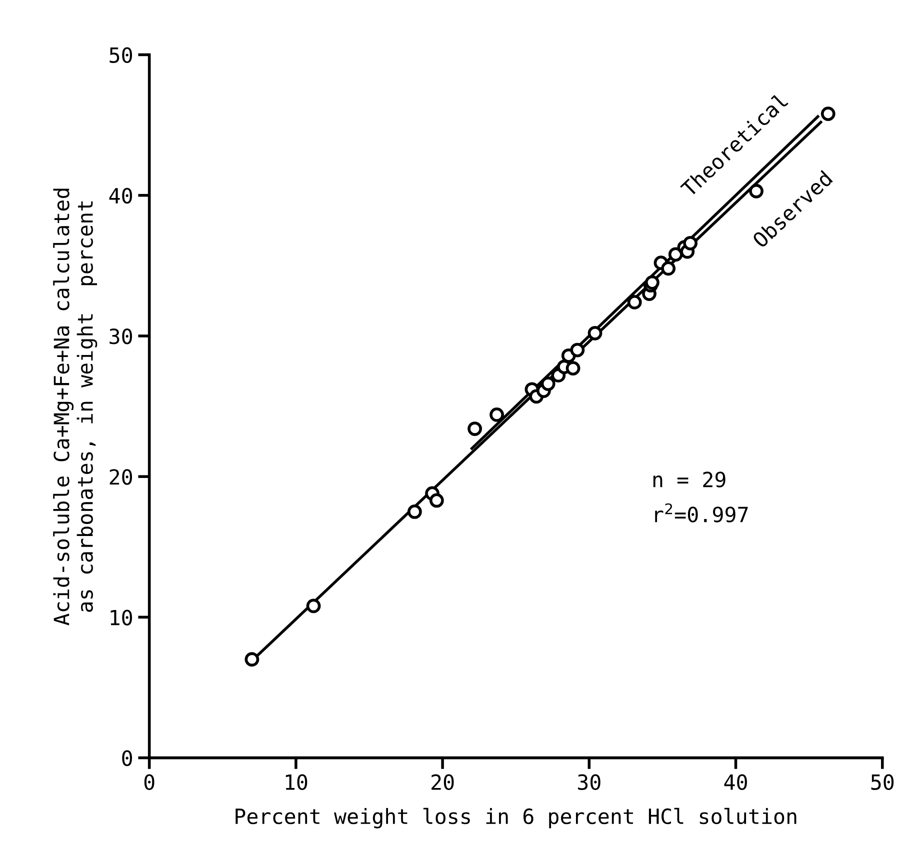 This screenshot has height=842, width=905. I want to click on x-tick-label: 40, so click(735, 782).